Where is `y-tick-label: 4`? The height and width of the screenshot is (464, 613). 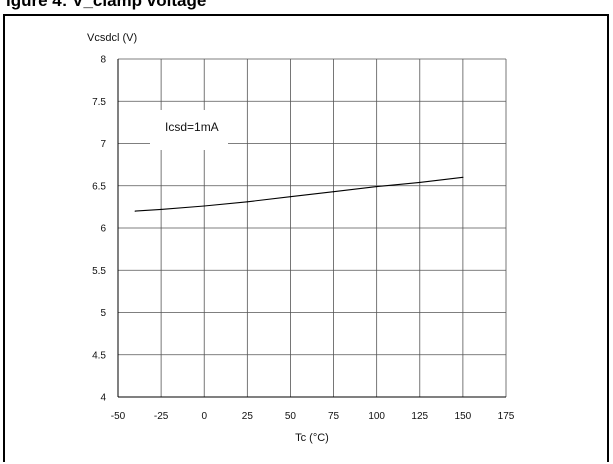
y-tick-label: 4 is located at coordinates (103, 398).